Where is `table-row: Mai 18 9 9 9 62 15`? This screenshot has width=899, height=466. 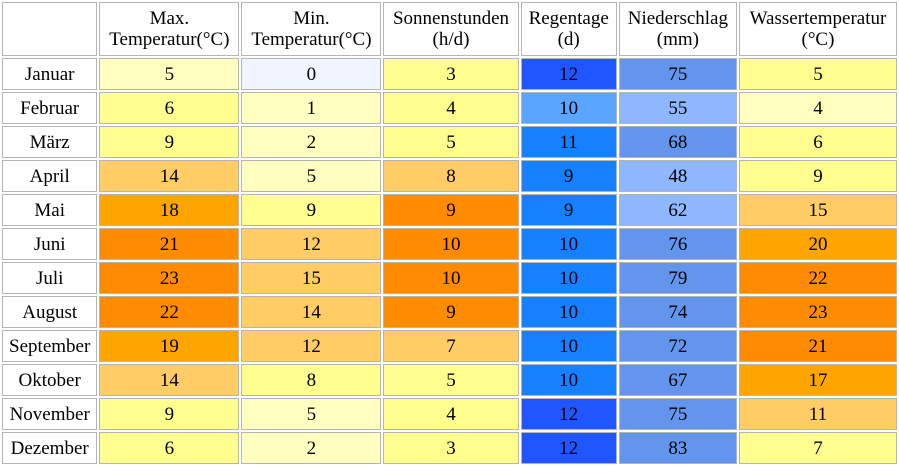
table-row: Mai 18 9 9 9 62 15 is located at coordinates (449, 210).